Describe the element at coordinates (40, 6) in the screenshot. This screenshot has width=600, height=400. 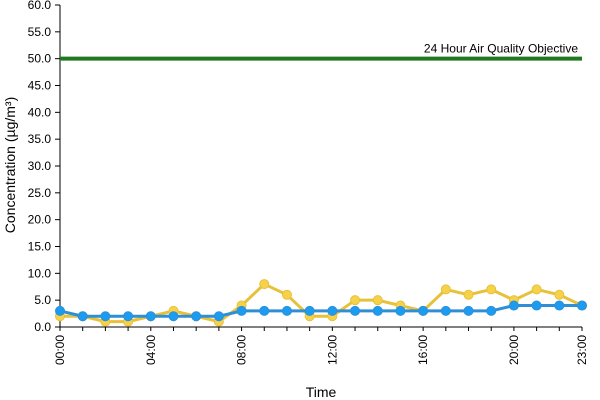
I see `y-tick-label: 60.0` at that location.